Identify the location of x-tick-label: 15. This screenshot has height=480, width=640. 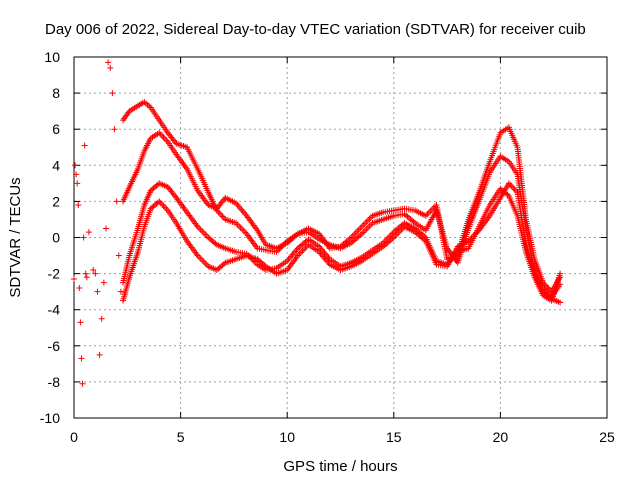
(394, 437).